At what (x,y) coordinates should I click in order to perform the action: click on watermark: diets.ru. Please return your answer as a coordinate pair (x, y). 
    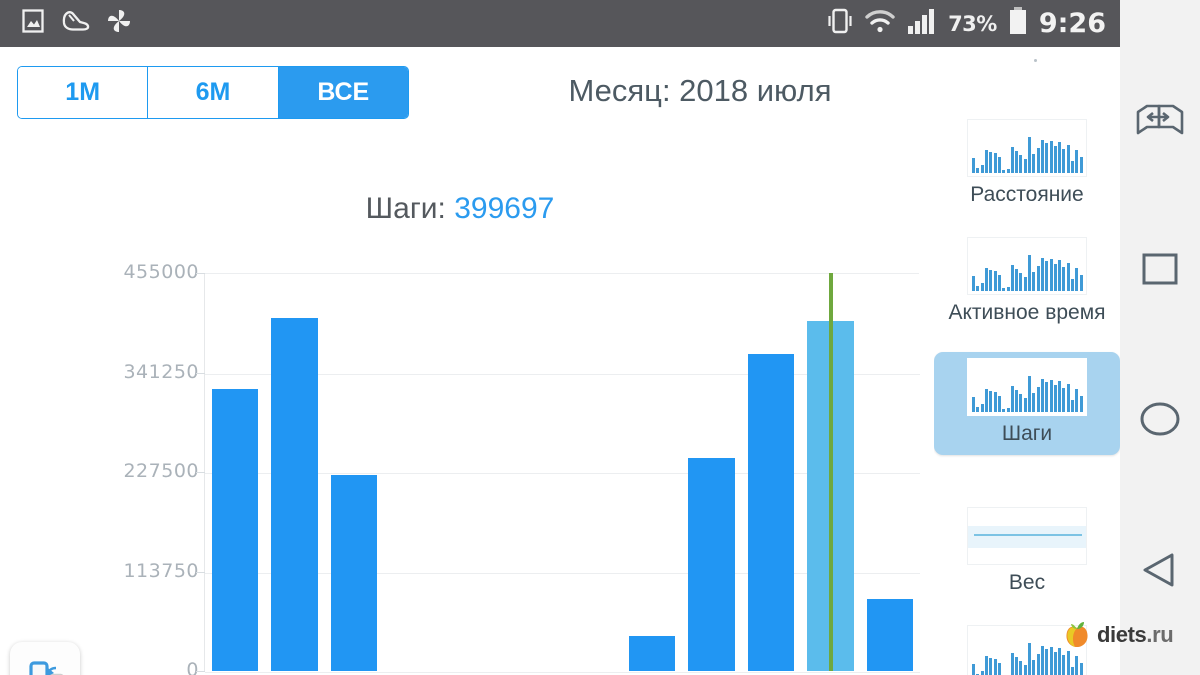
    Looking at the image, I should click on (1118, 635).